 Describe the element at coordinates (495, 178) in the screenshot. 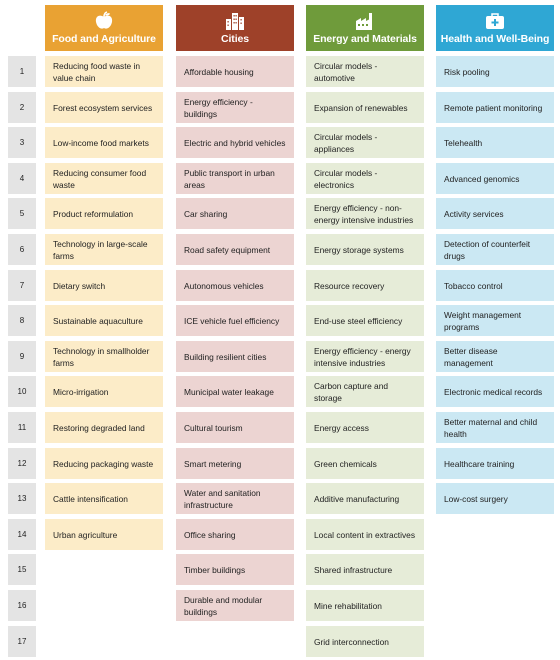

I see `cell-health: Advanced genomics` at that location.